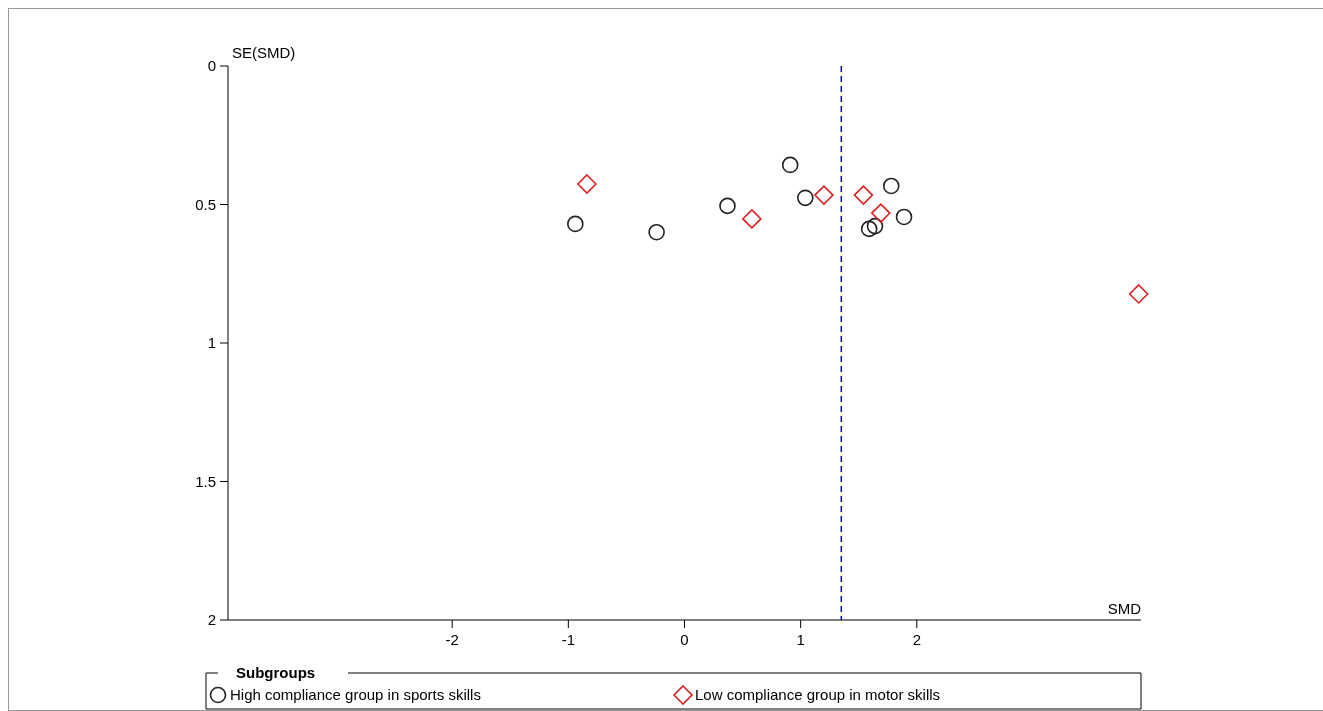 The width and height of the screenshot is (1323, 711). What do you see at coordinates (211, 66) in the screenshot?
I see `y-tick-label: 0` at bounding box center [211, 66].